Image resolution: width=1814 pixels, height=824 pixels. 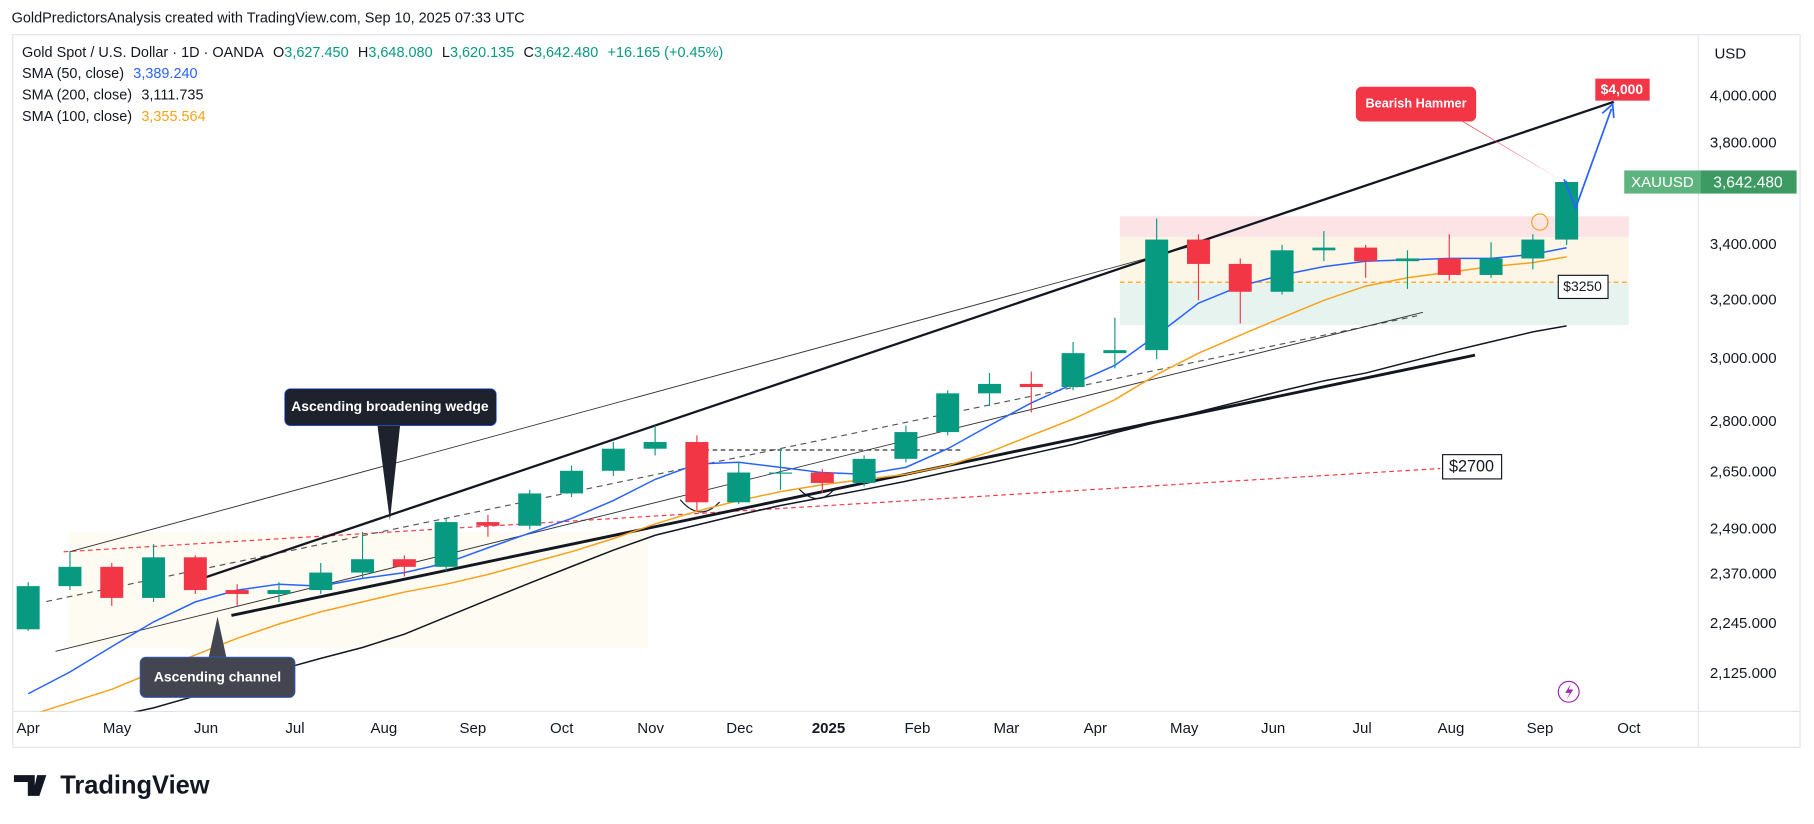 I want to click on ohlc-value: 3,648.080, so click(x=400, y=53).